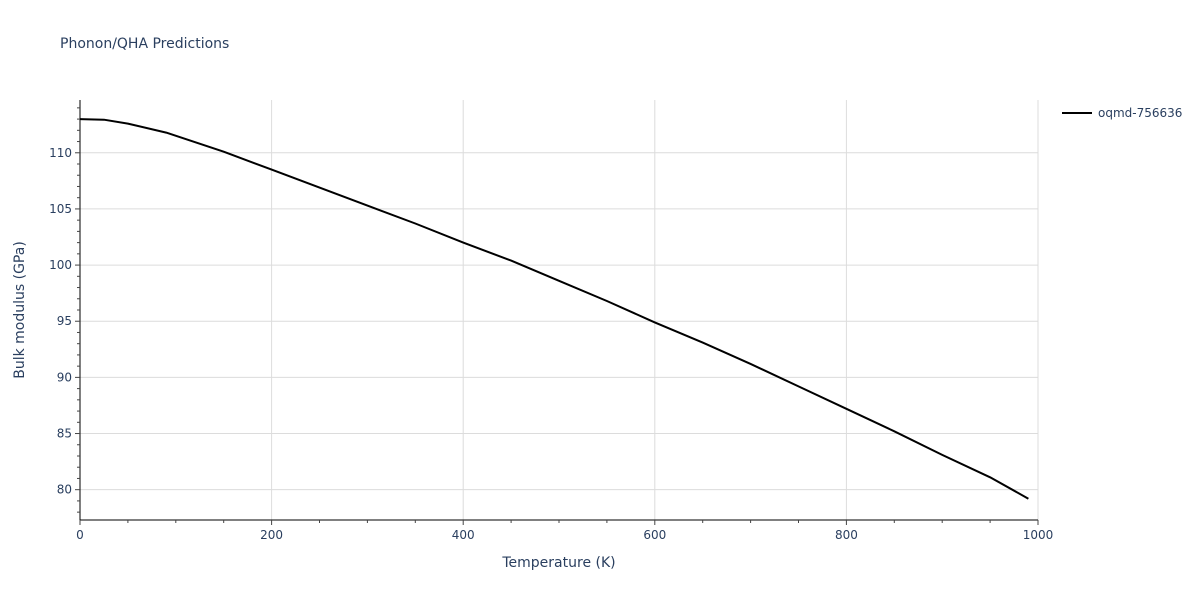 This screenshot has height=600, width=1200. I want to click on chart-title: Phonon/QHA Predictions, so click(145, 44).